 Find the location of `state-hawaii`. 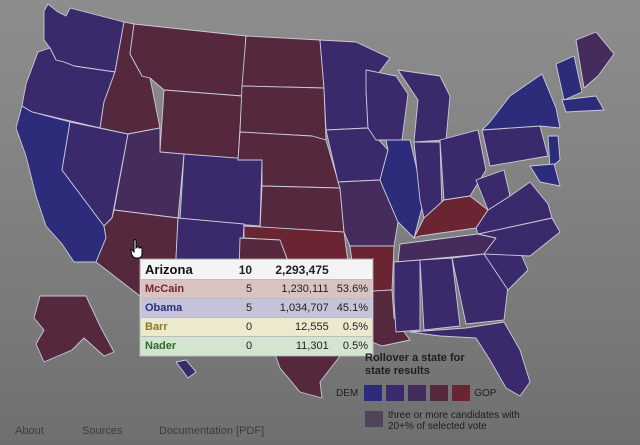

state-hawaii is located at coordinates (186, 369).